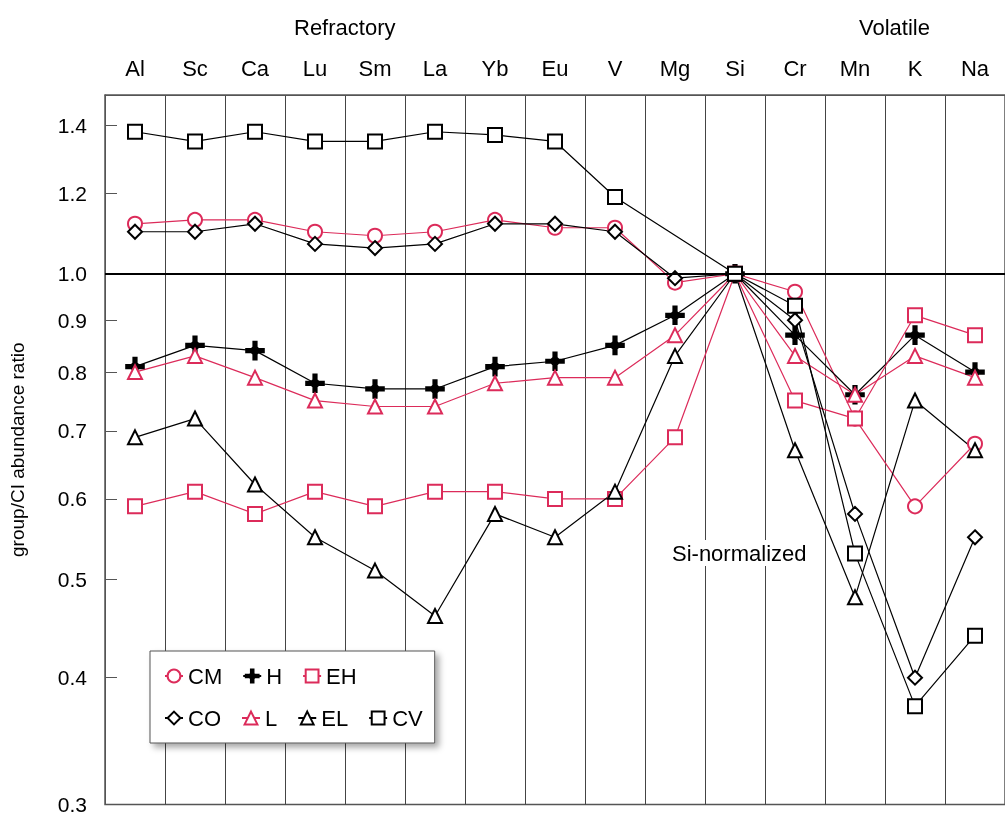 Image resolution: width=1005 pixels, height=815 pixels. I want to click on x-tick-label: Cr, so click(795, 68).